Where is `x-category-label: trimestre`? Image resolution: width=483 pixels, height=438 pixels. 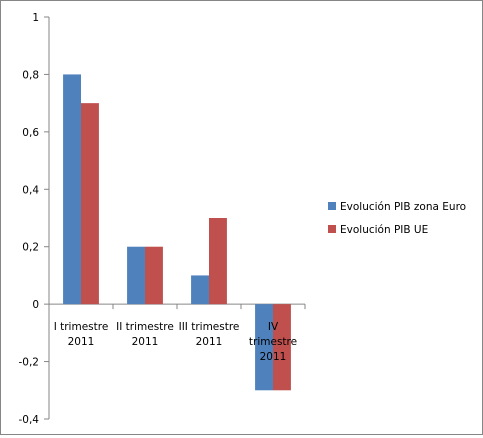
x-category-label: trimestre is located at coordinates (273, 342).